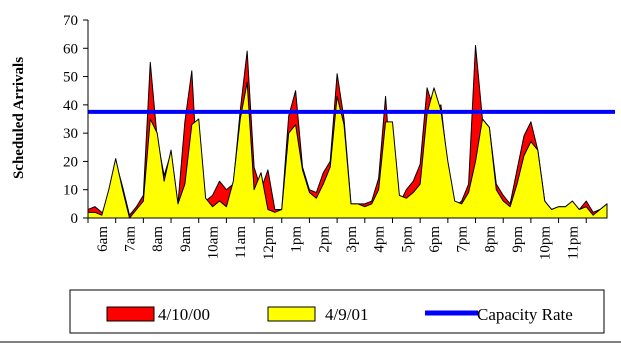  Describe the element at coordinates (158, 239) in the screenshot. I see `x-tick-label: 8am` at that location.